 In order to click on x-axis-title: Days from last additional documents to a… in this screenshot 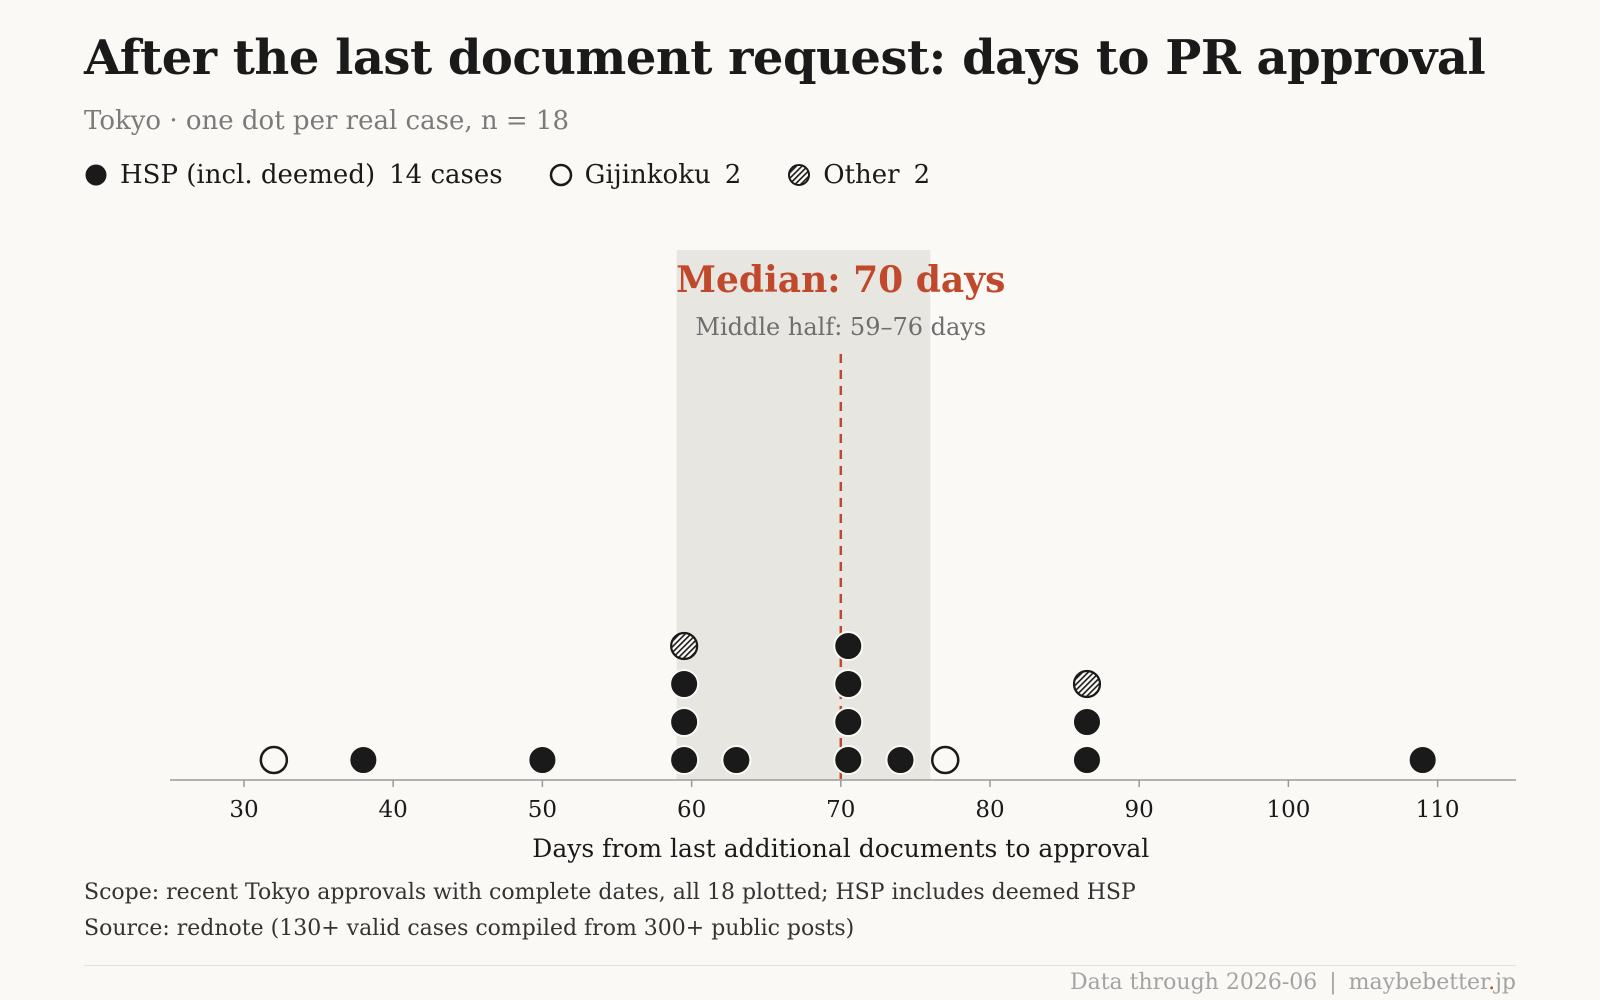, I will do `click(840, 848)`.